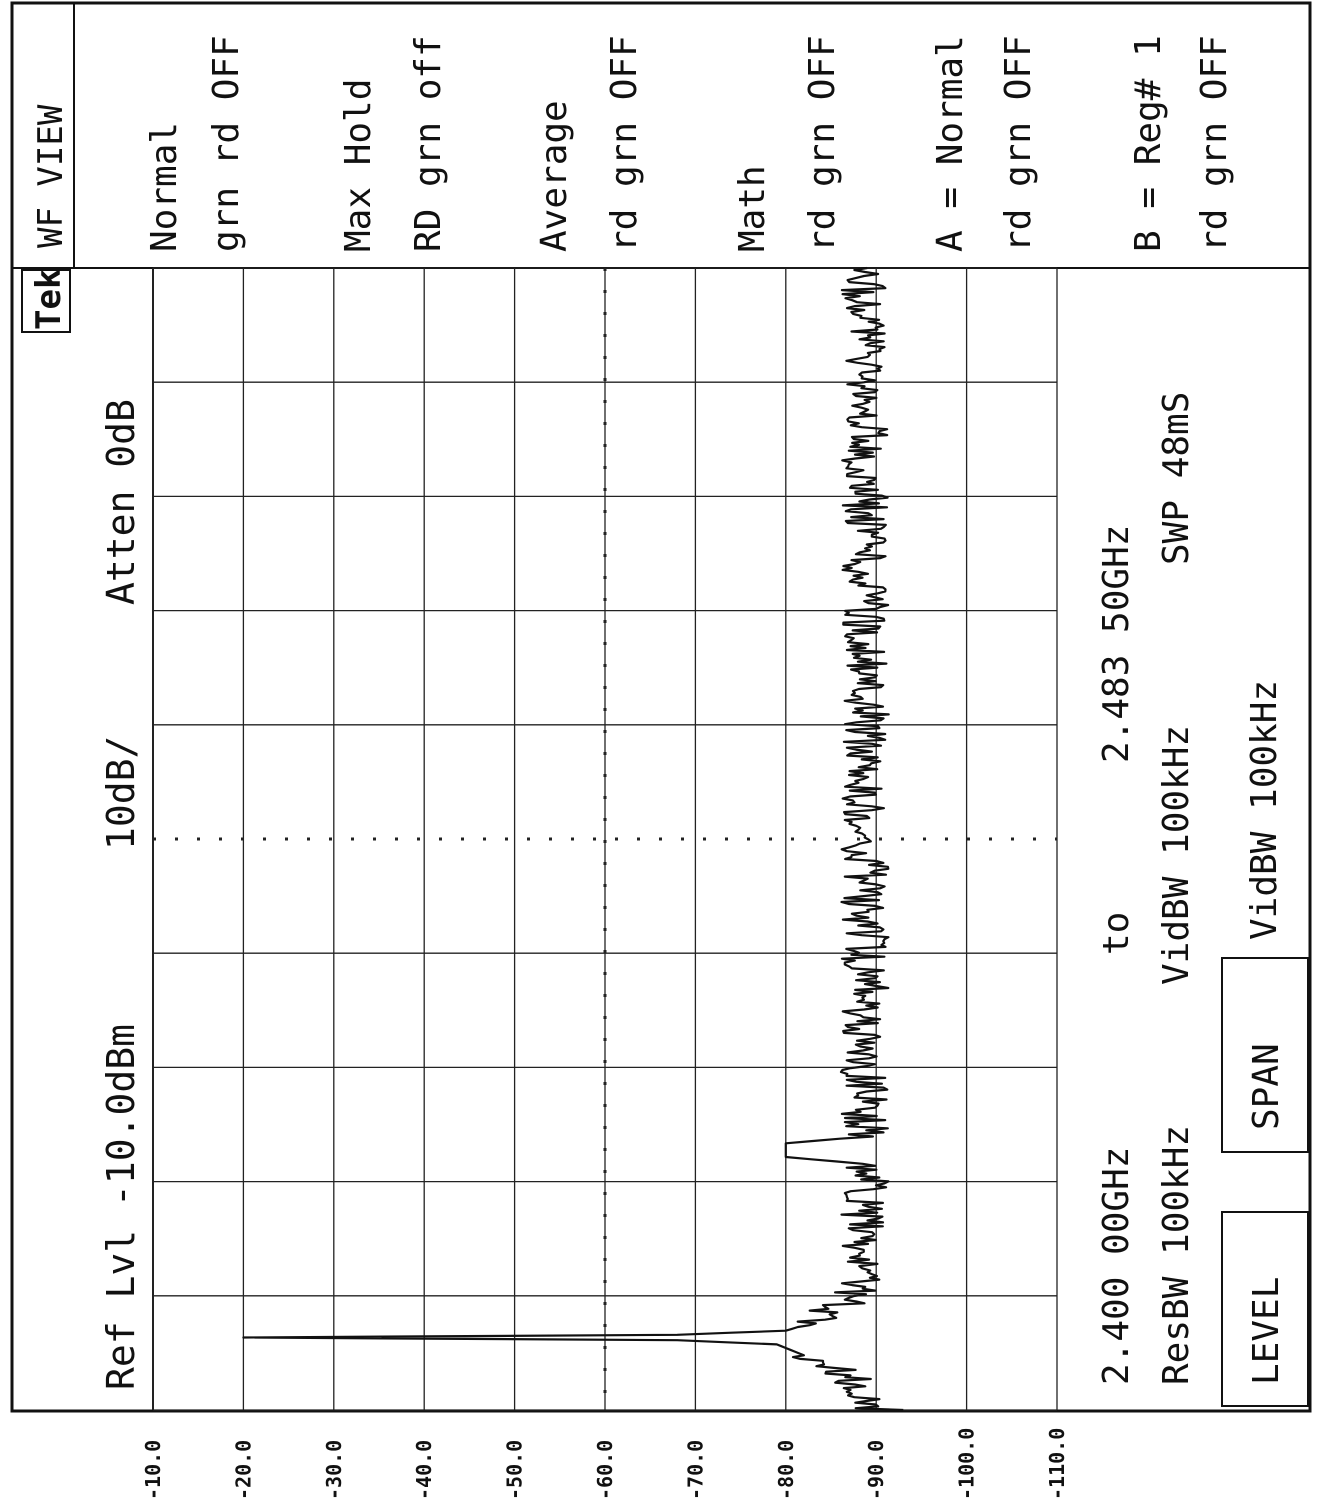 The image size is (1320, 1511). I want to click on y-tick-label: -60.0, so click(605, 1470).